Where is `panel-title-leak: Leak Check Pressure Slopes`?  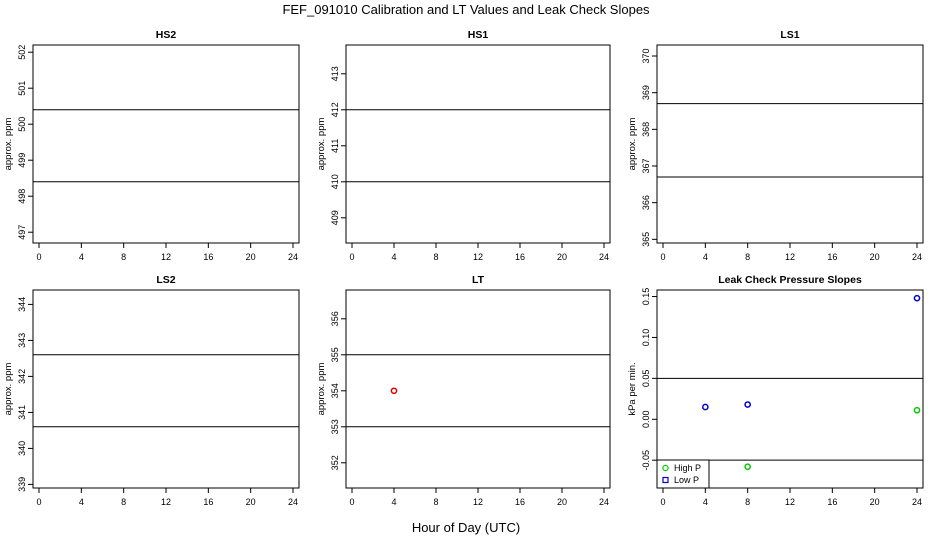 panel-title-leak: Leak Check Pressure Slopes is located at coordinates (790, 280).